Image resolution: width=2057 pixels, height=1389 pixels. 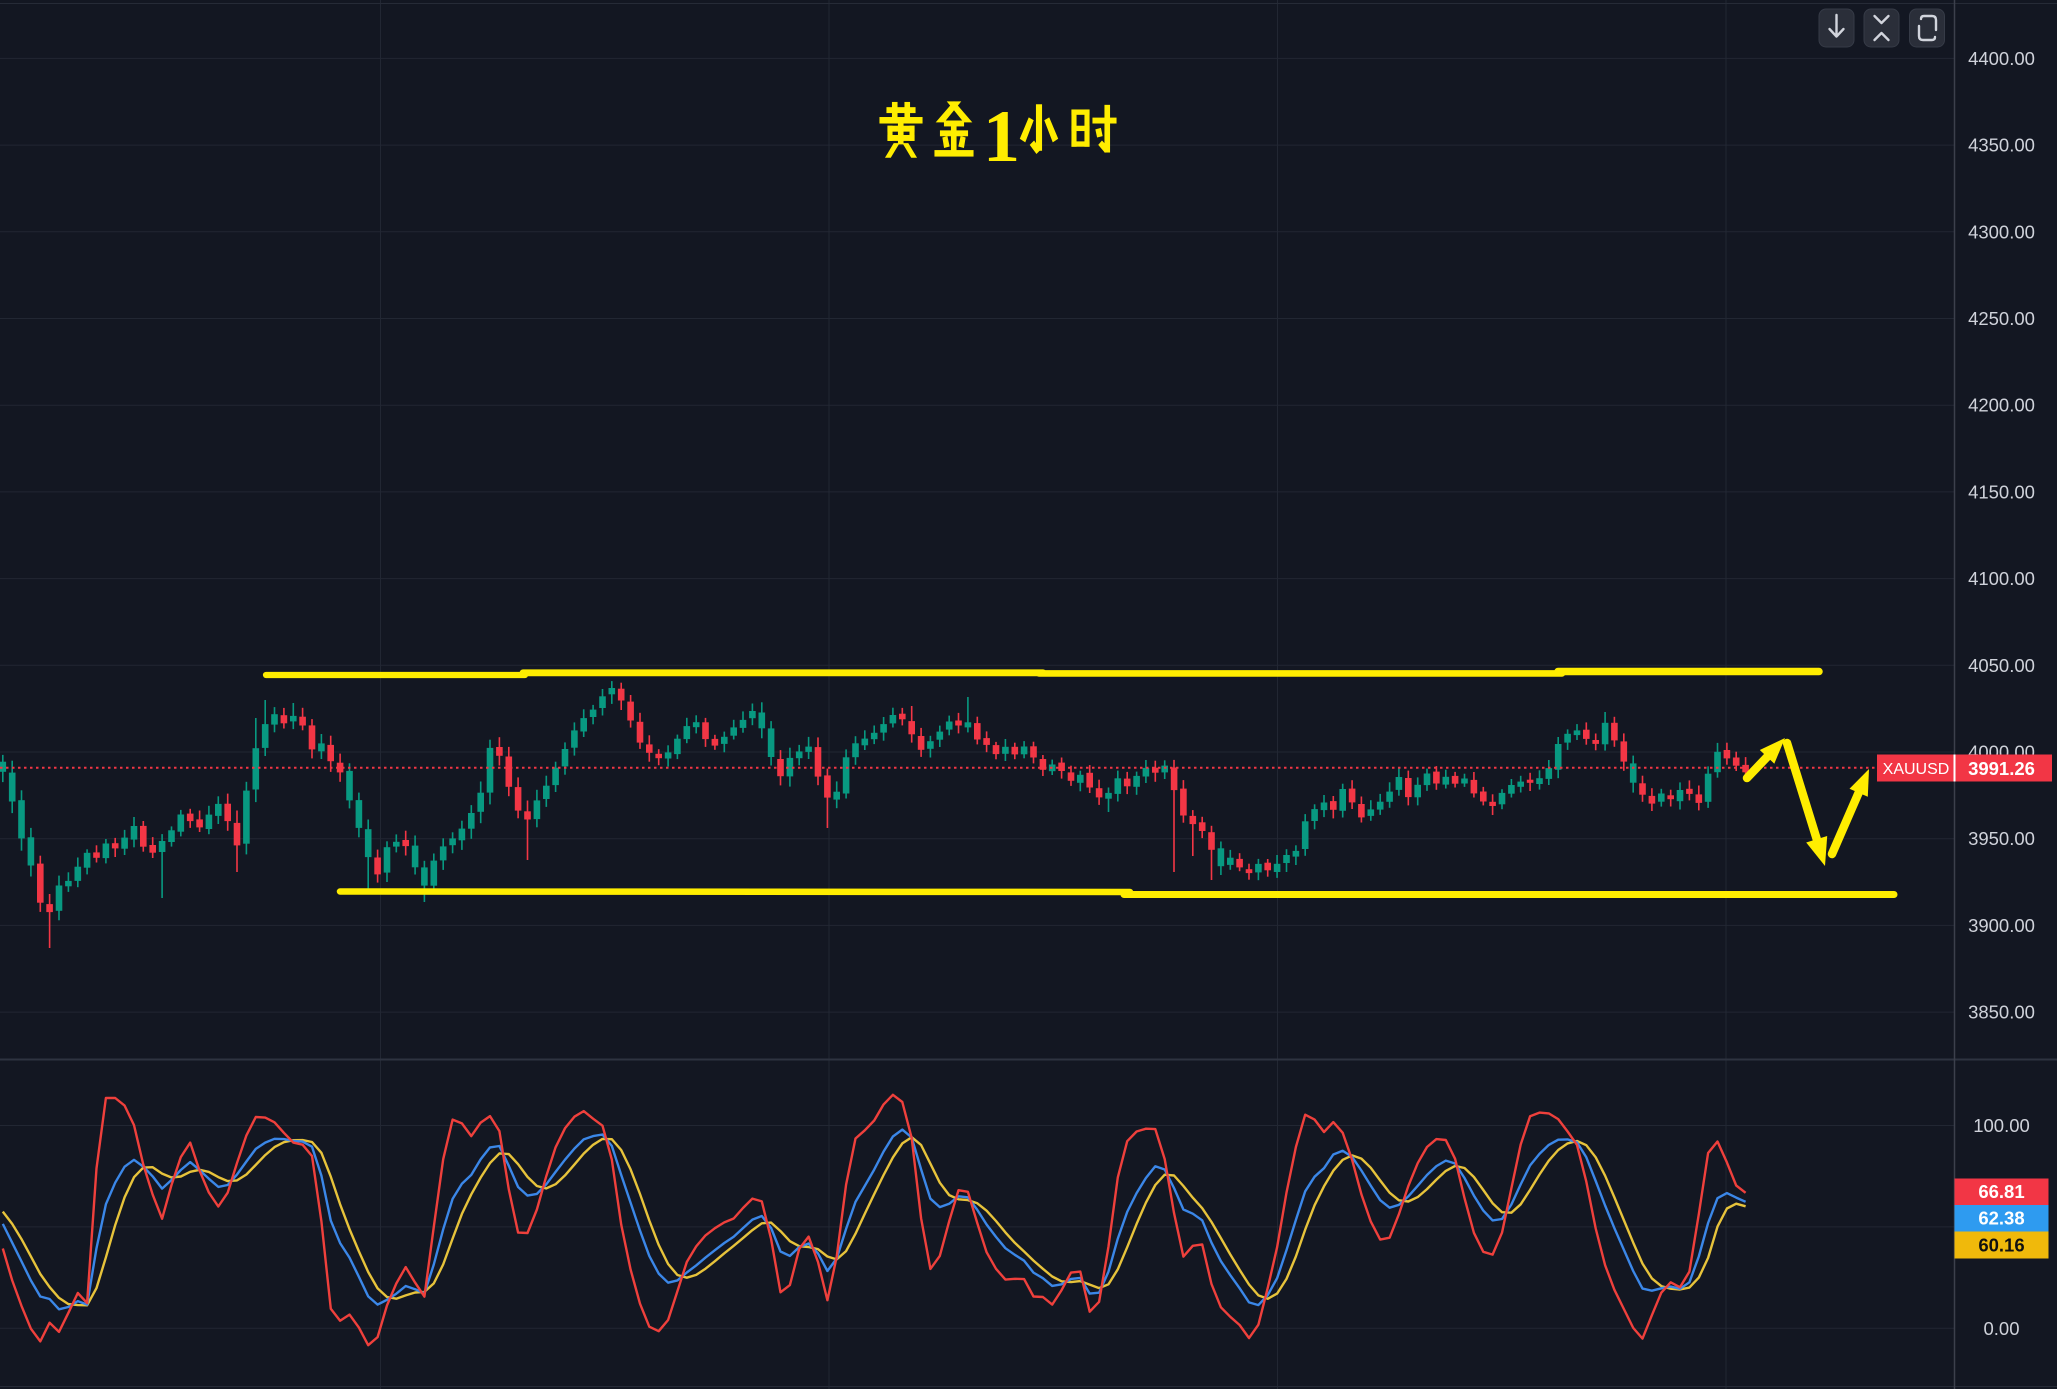 I want to click on svg-text: 3850.00, so click(x=2001, y=1012).